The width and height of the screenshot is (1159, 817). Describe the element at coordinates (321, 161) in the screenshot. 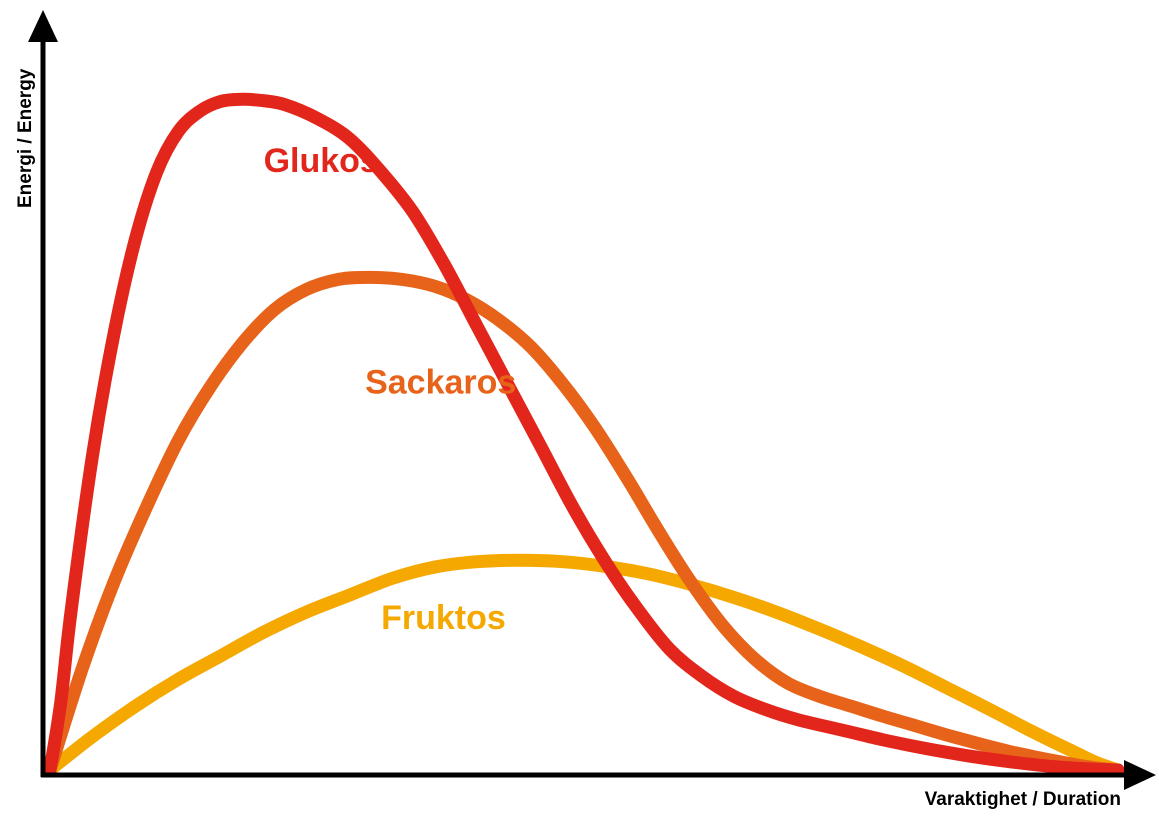

I see `series-label-glukos: Glukos` at that location.